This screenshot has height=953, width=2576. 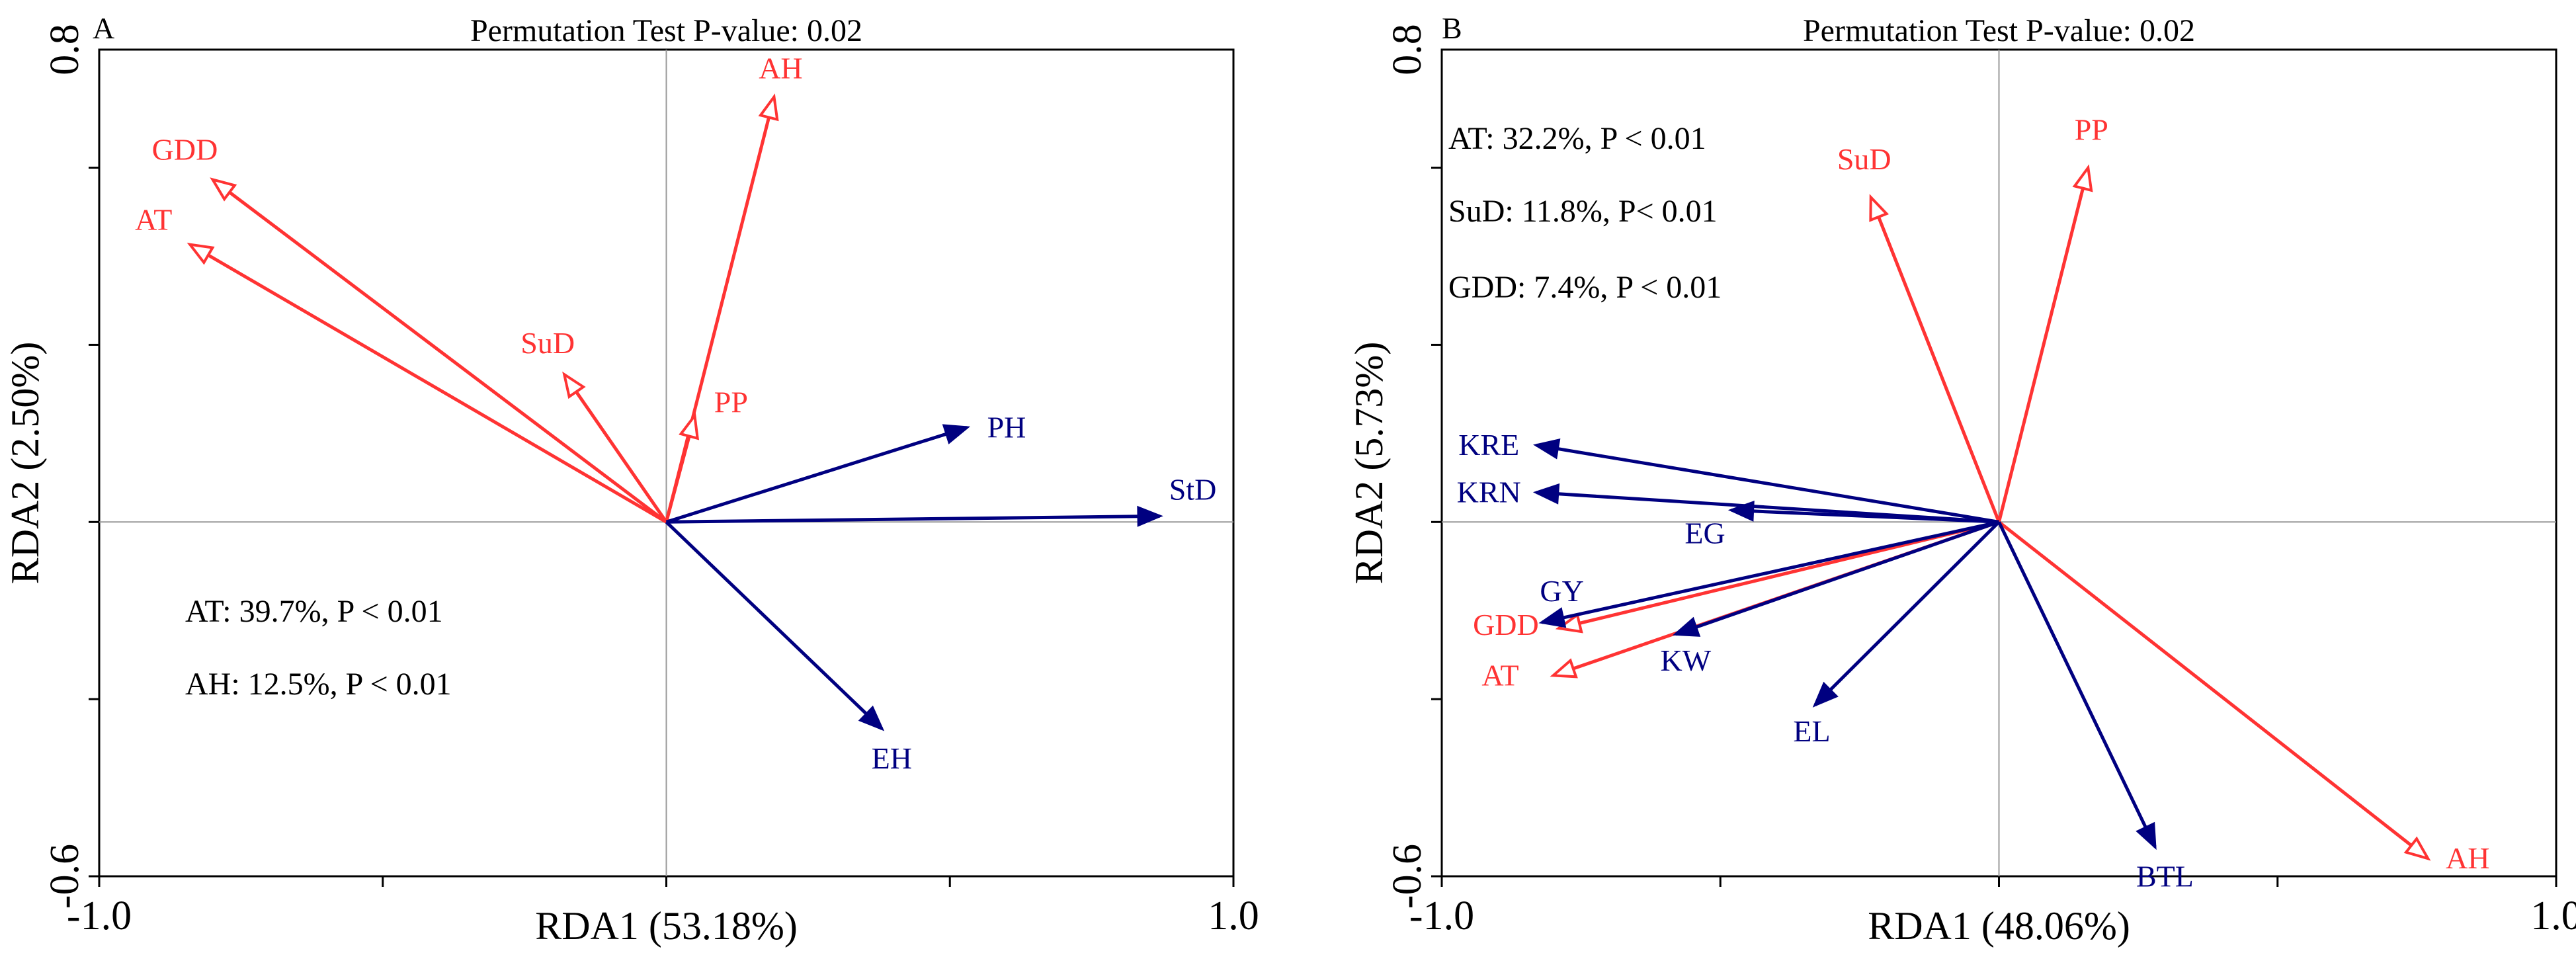 I want to click on annotation: AT: 39.7%, P < 0.01, so click(x=314, y=611).